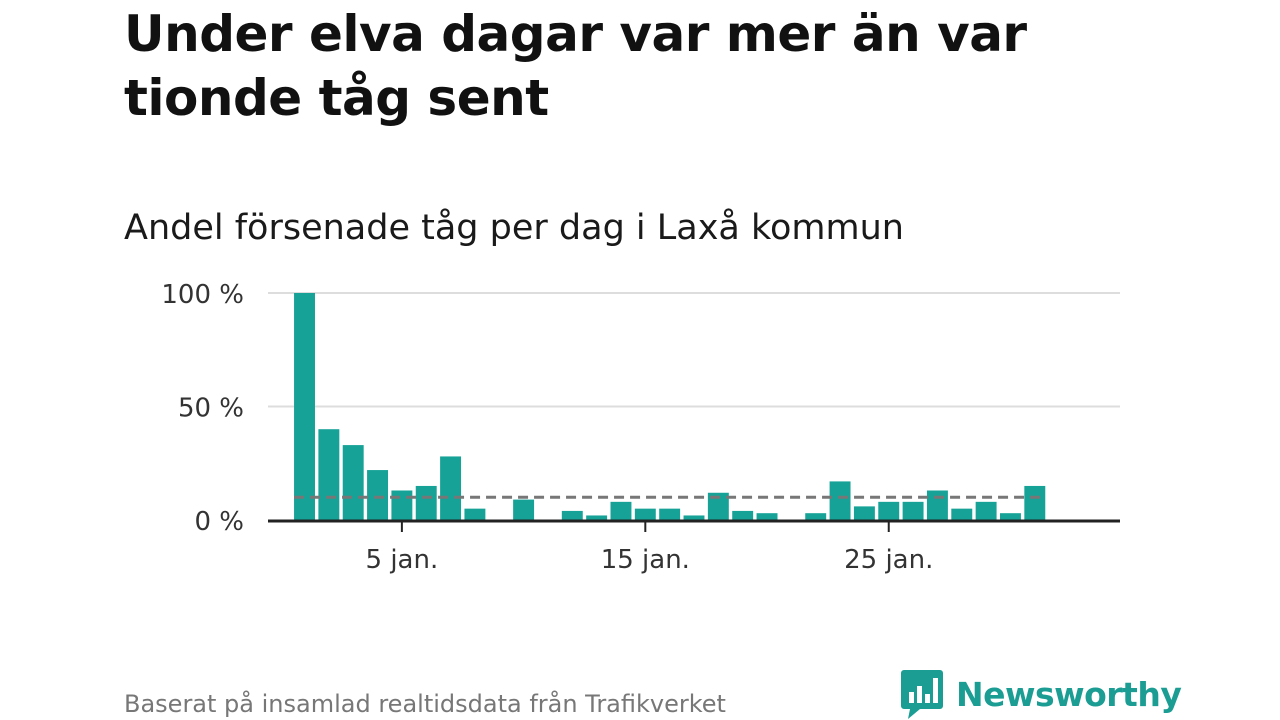 The width and height of the screenshot is (1280, 720). Describe the element at coordinates (645, 560) in the screenshot. I see `x-tick-label: 15 jan.` at that location.